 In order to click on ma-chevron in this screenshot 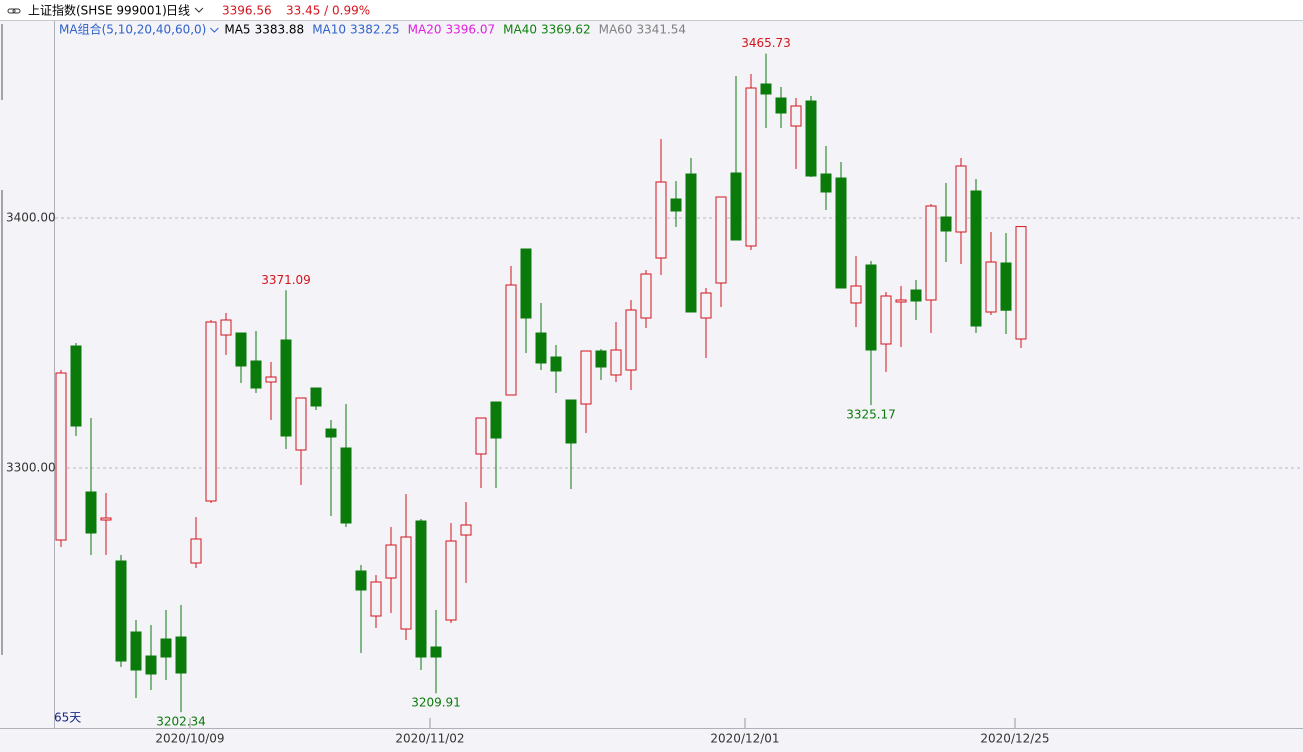, I will do `click(214, 30)`.